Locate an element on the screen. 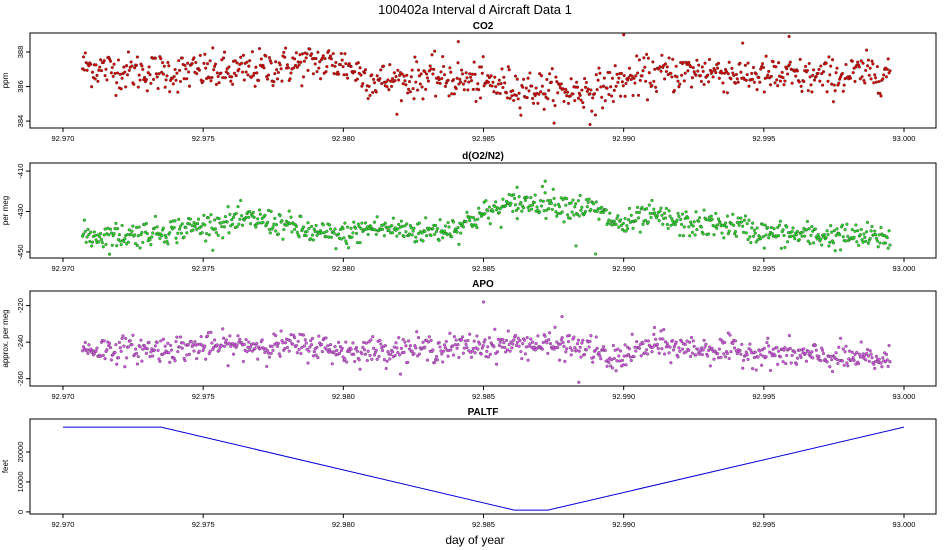  y-axis-label: approx. per meg is located at coordinates (5, 338).